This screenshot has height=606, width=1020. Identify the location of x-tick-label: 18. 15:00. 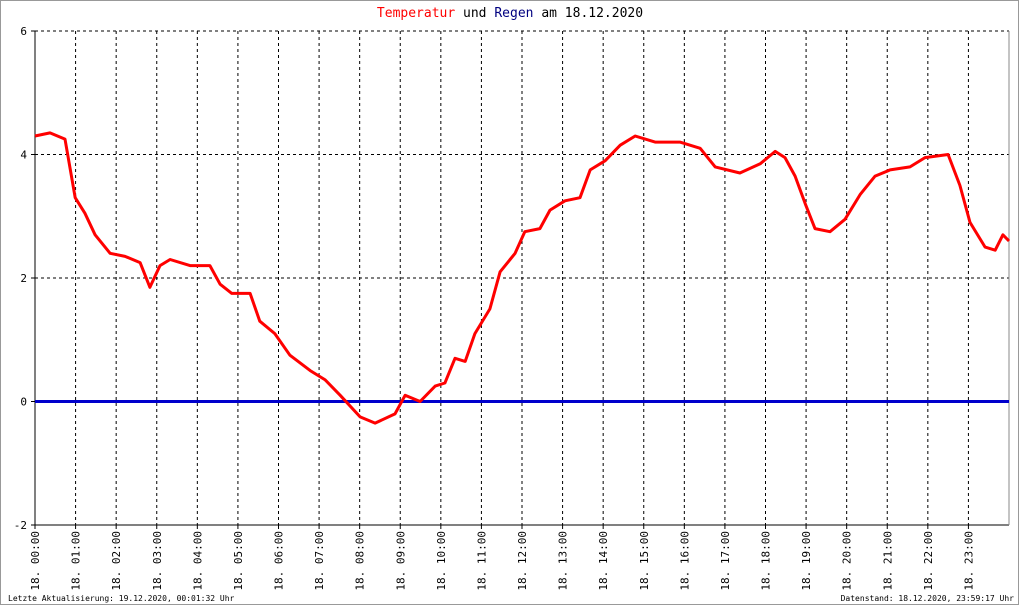
(644, 561).